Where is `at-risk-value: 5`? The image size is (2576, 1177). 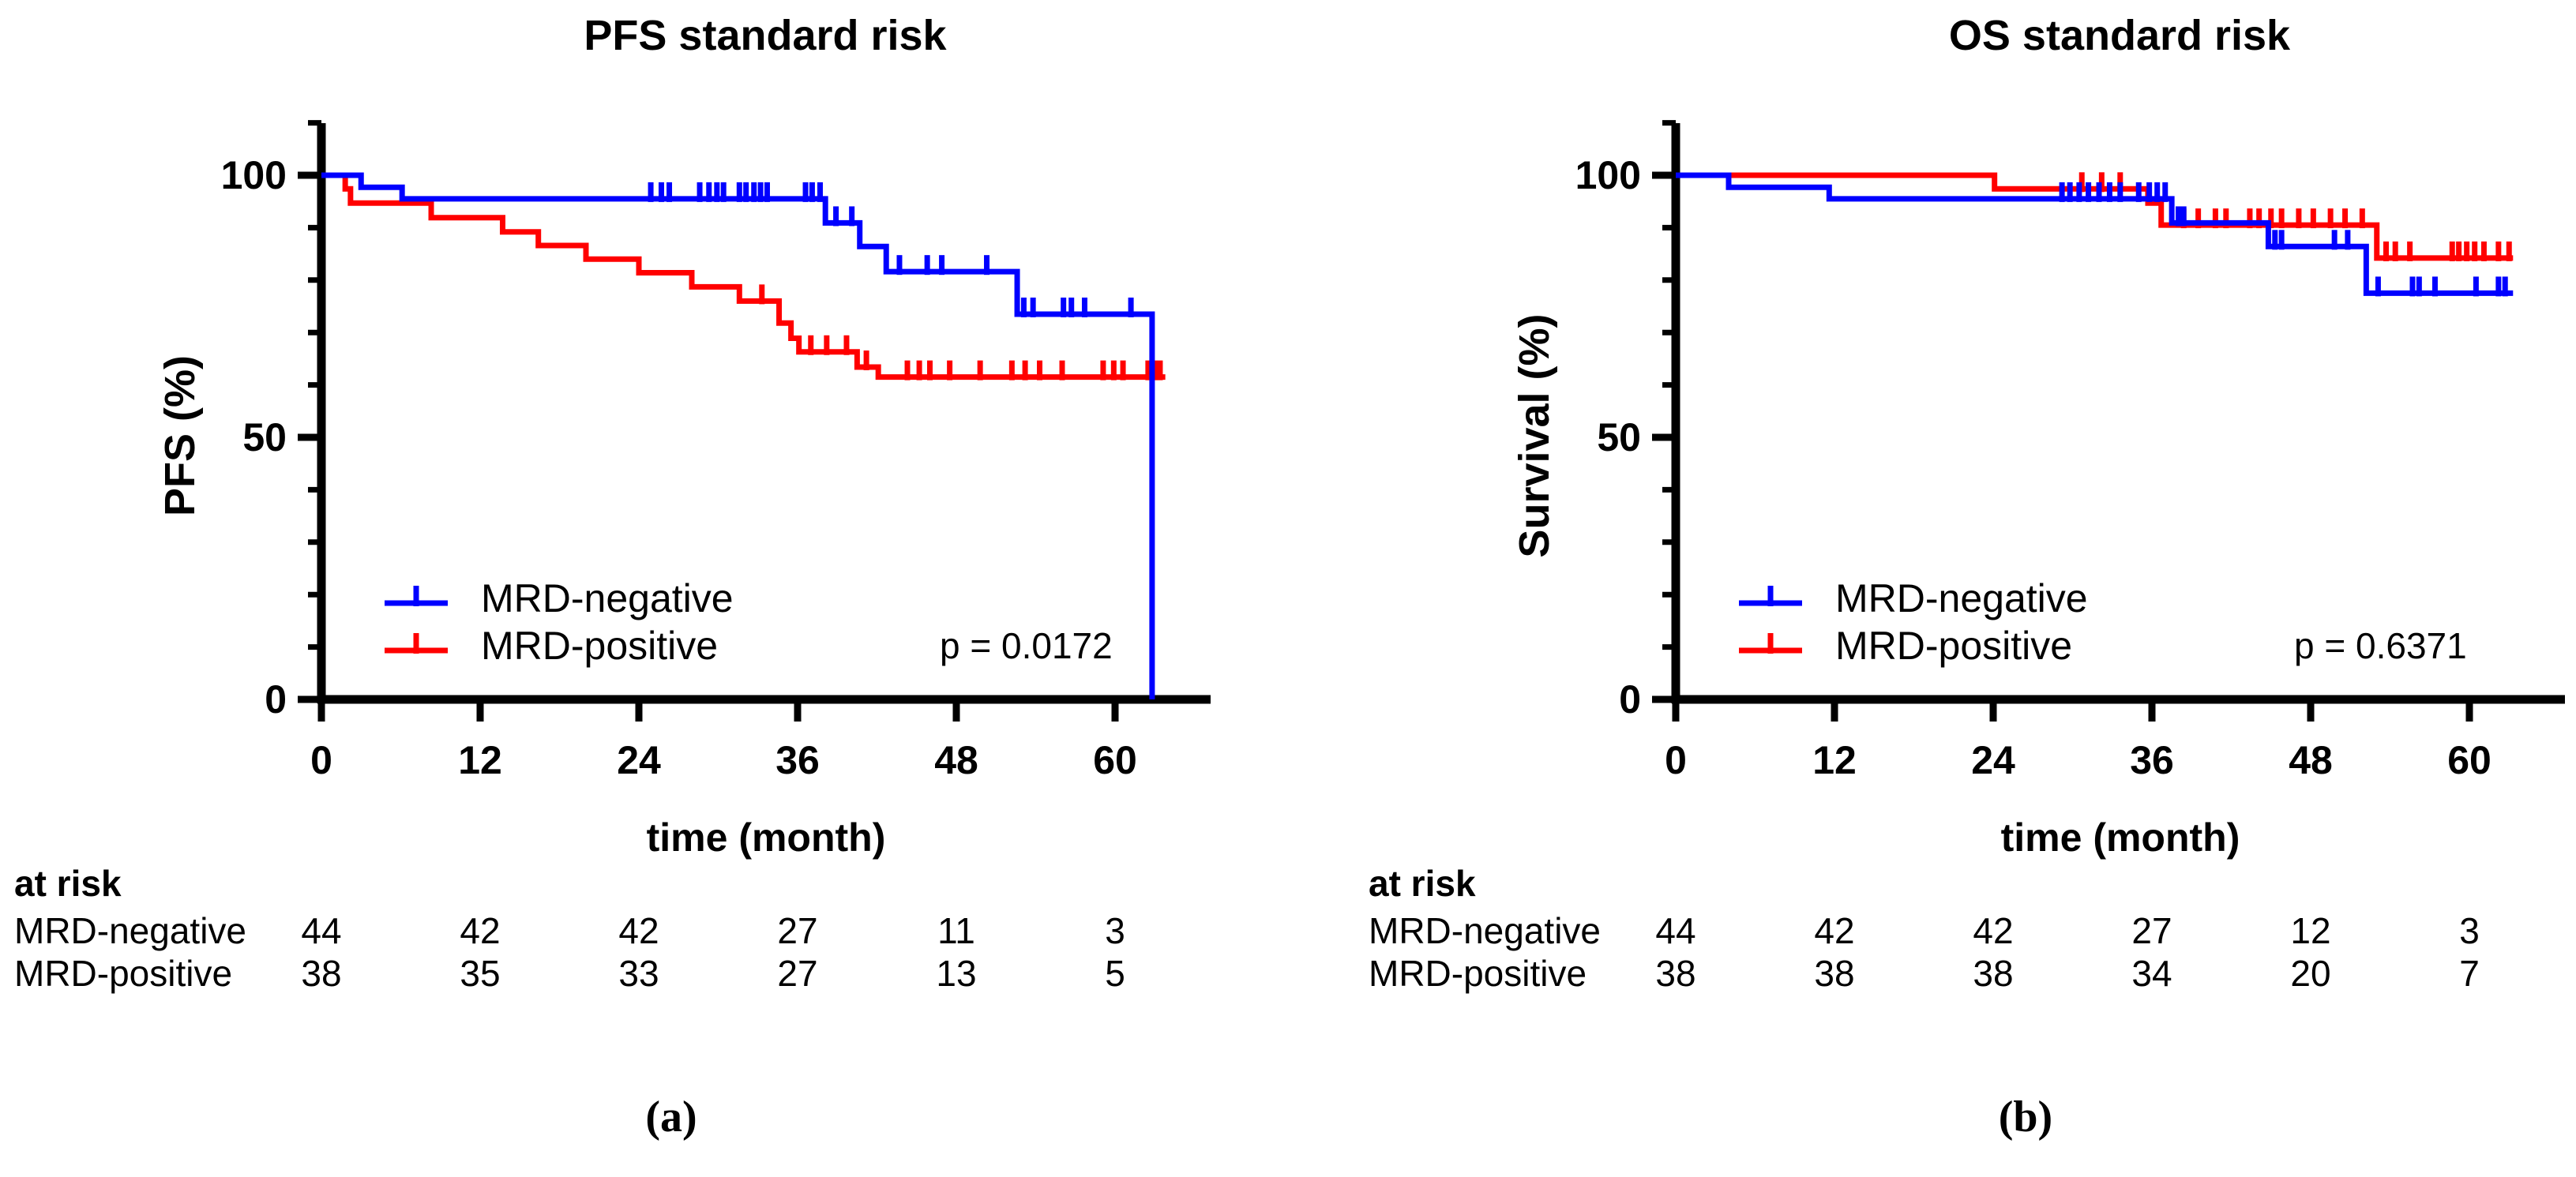 at-risk-value: 5 is located at coordinates (1115, 973).